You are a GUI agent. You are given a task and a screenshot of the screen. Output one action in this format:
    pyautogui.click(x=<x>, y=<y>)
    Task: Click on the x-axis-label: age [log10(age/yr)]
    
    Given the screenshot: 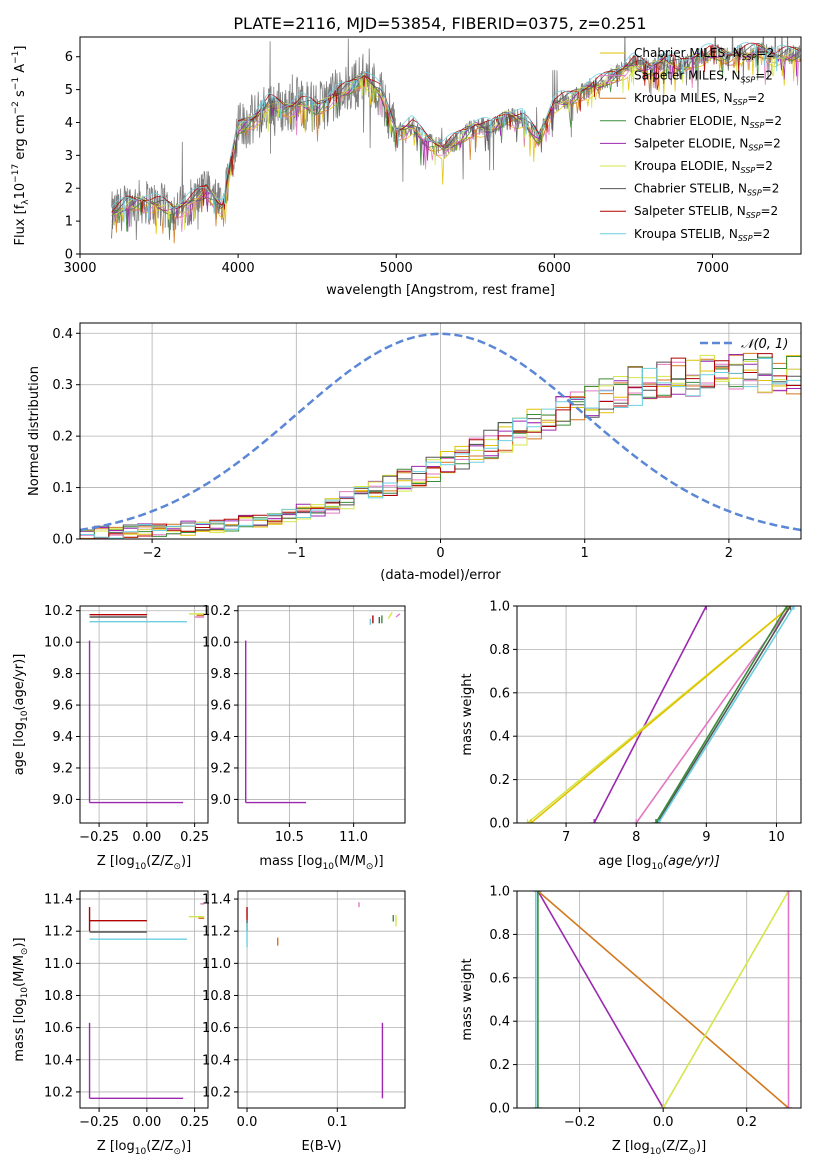 What is the action you would take?
    pyautogui.click(x=659, y=863)
    